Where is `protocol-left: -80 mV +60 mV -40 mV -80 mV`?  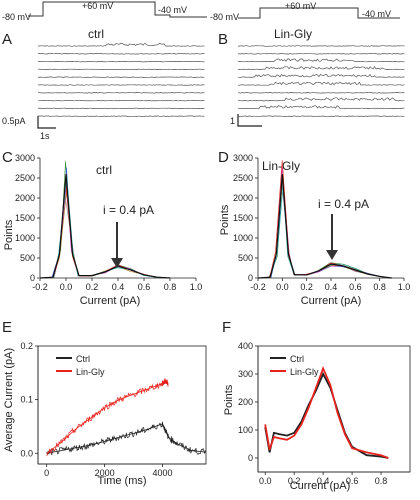
protocol-left: -80 mV +60 mV -40 mV -80 mV is located at coordinates (120, 11).